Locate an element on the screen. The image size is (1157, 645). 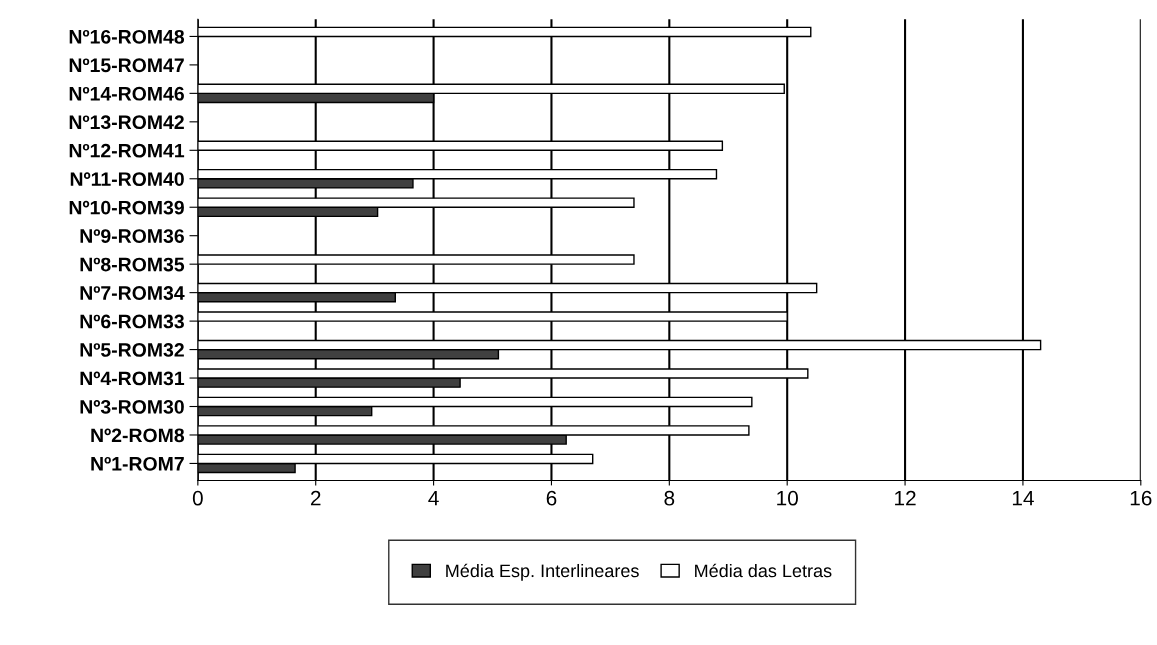
y-tick-label: Nº16-ROM48 is located at coordinates (127, 36).